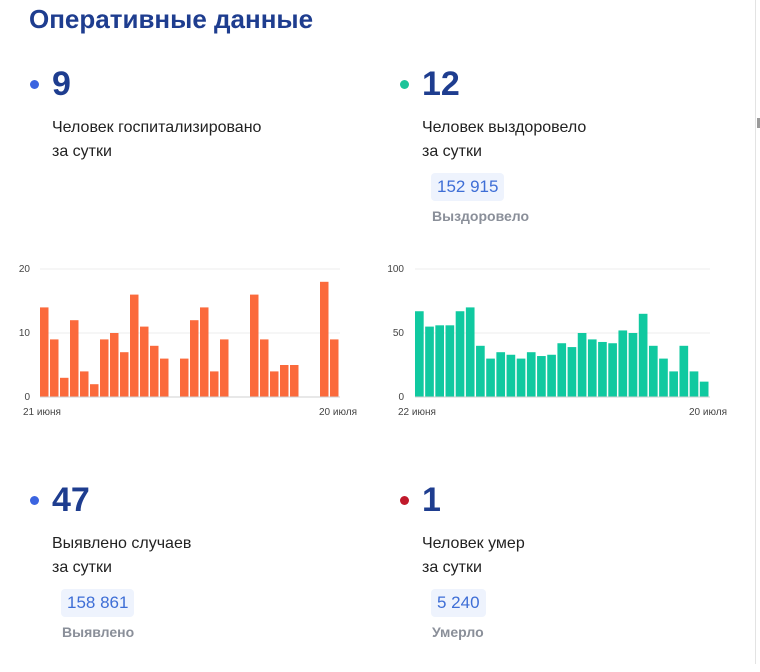  What do you see at coordinates (98, 632) in the screenshot?
I see `detected-total-label: Выявлено` at bounding box center [98, 632].